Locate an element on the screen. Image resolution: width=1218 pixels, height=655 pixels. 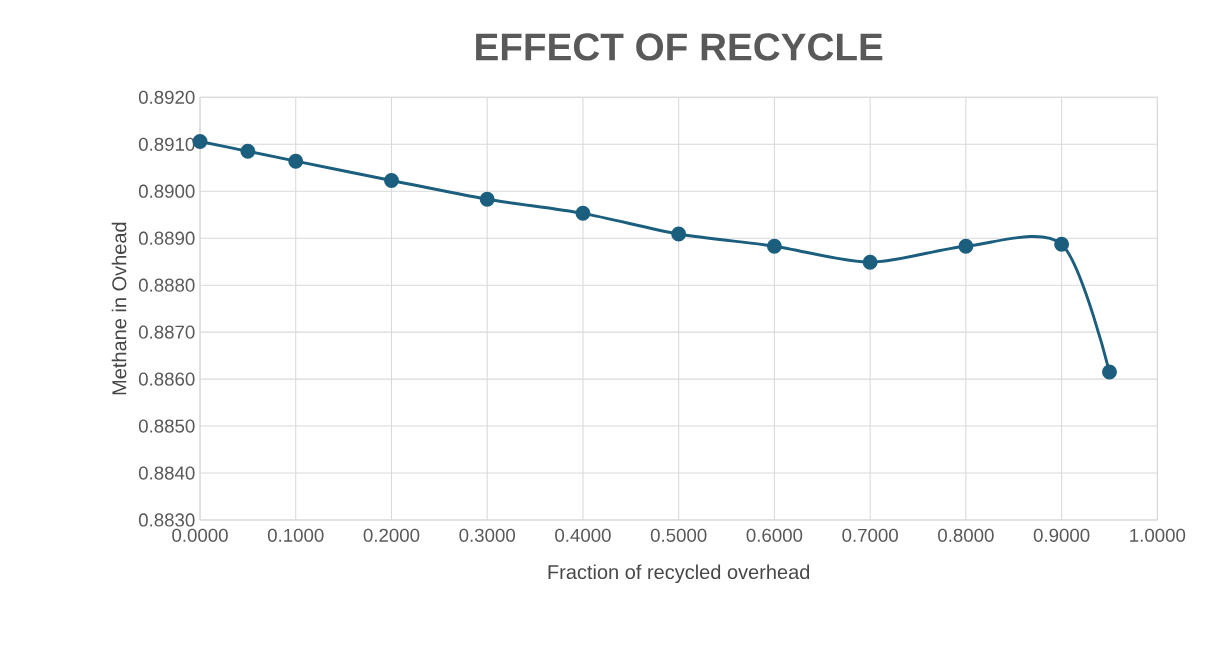
y-tick-label: 0.8870 is located at coordinates (166, 332).